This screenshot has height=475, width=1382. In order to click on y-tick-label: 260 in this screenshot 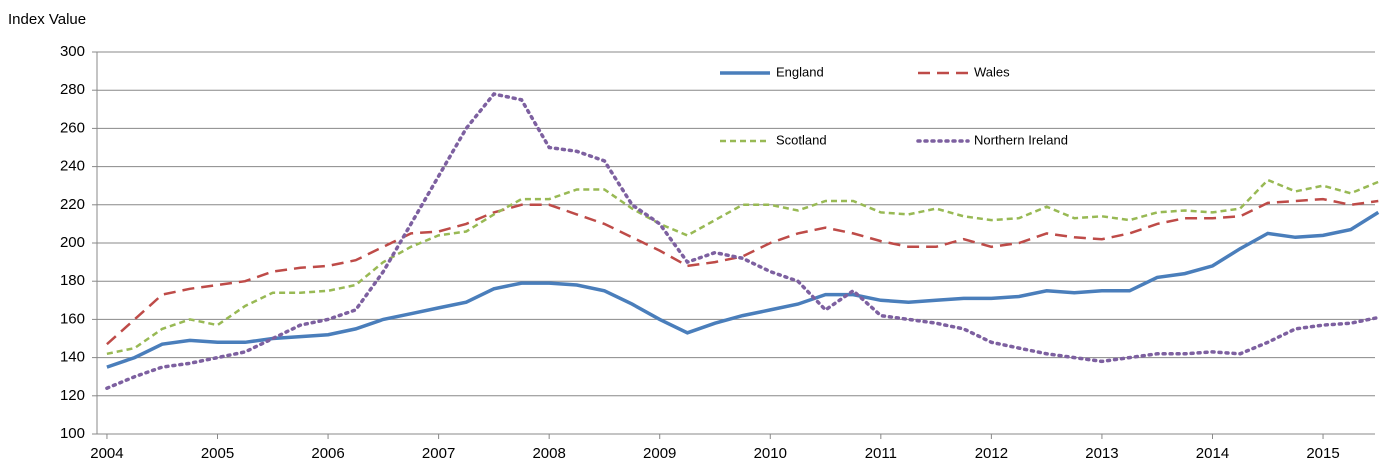, I will do `click(72, 127)`.